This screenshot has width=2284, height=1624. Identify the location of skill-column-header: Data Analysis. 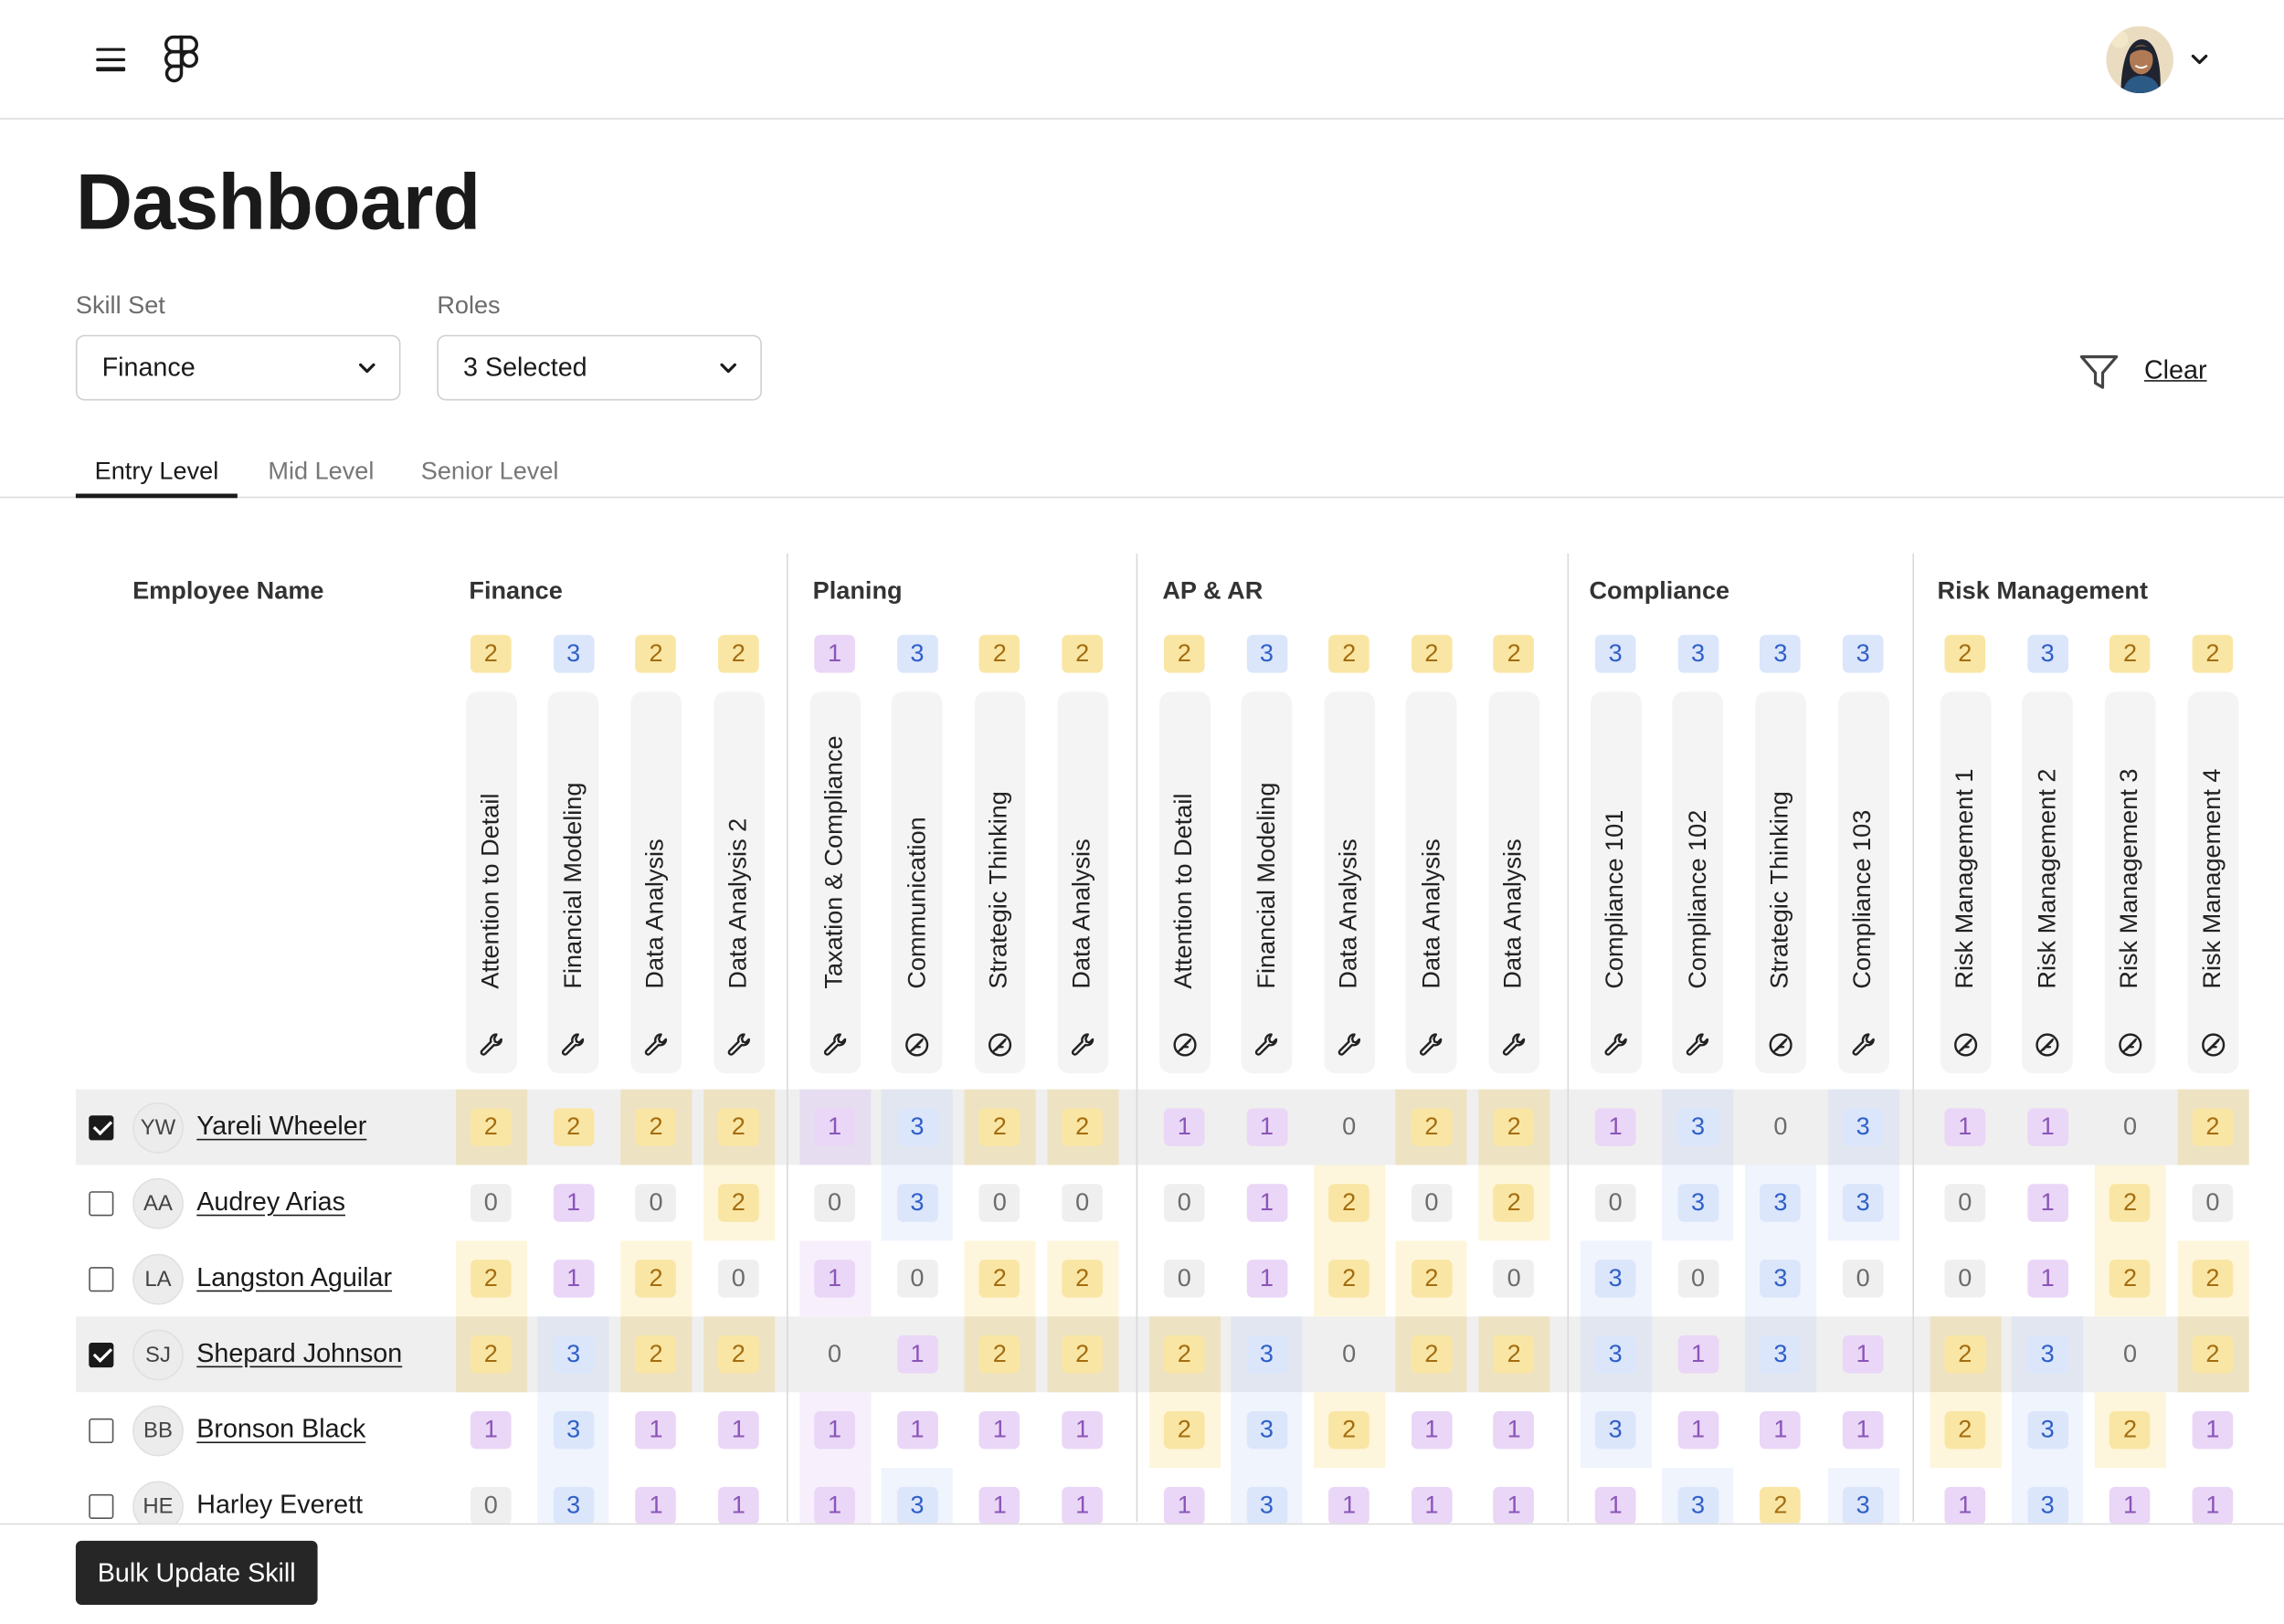
(1082, 883).